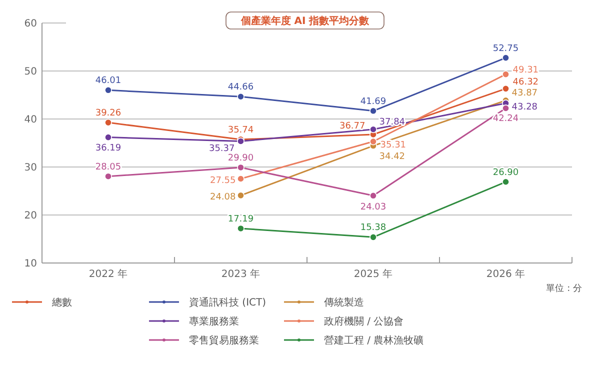 This screenshot has height=376, width=600. What do you see at coordinates (506, 274) in the screenshot?
I see `x-tick-label: 2026 年` at bounding box center [506, 274].